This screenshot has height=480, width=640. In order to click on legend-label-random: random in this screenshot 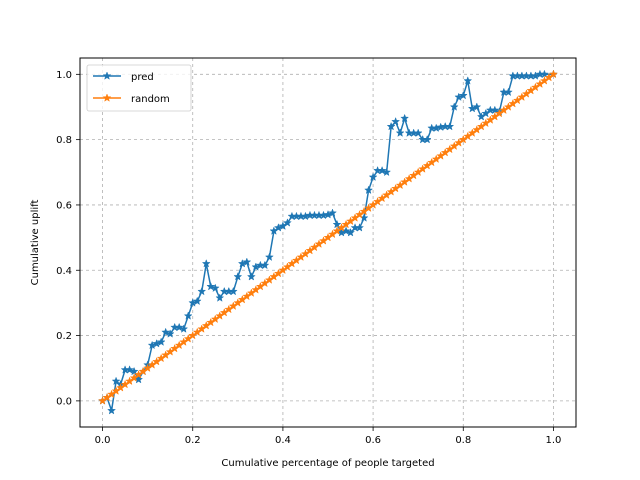, I will do `click(150, 99)`.